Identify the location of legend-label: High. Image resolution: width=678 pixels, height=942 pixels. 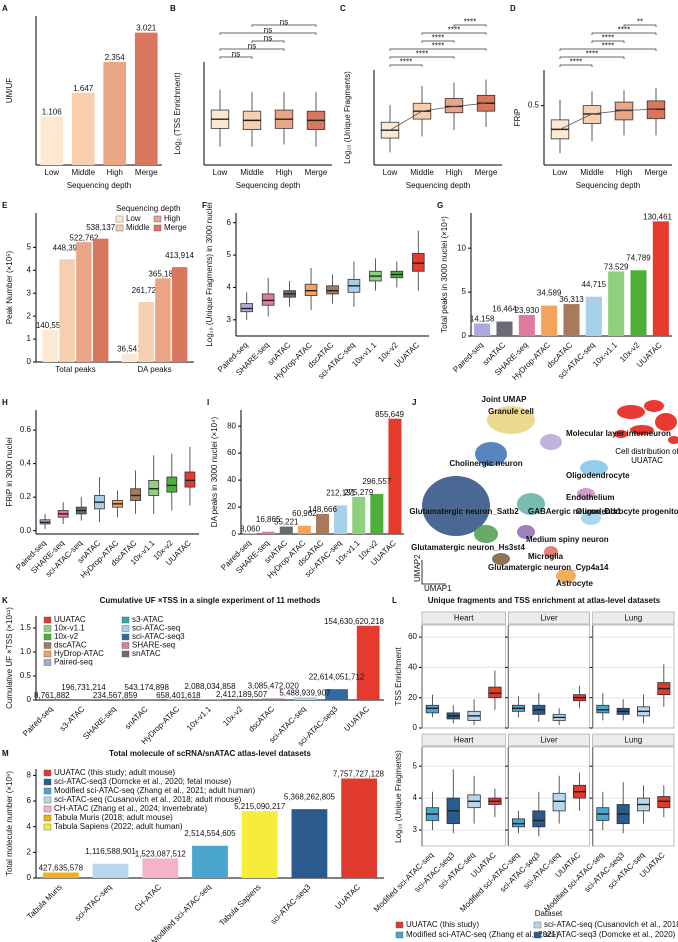
(172, 218).